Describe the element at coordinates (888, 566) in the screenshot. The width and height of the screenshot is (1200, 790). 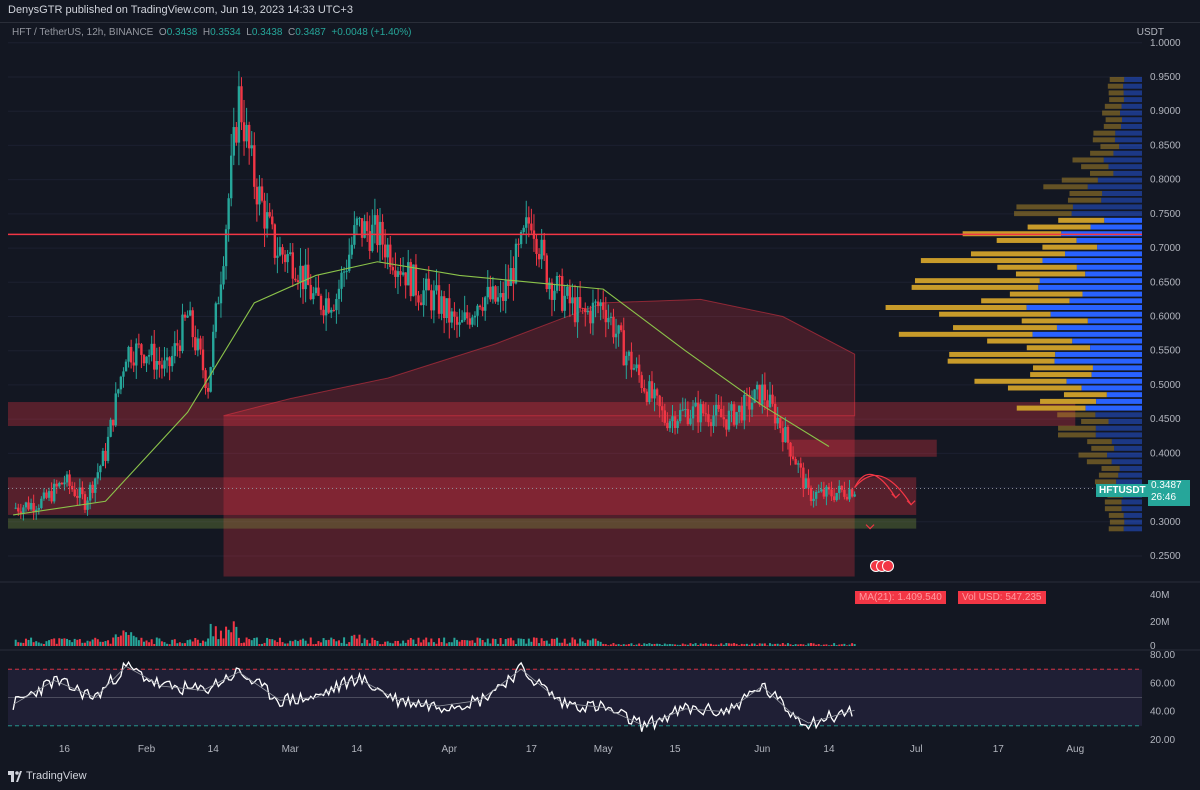
I see `event-marker-icon` at that location.